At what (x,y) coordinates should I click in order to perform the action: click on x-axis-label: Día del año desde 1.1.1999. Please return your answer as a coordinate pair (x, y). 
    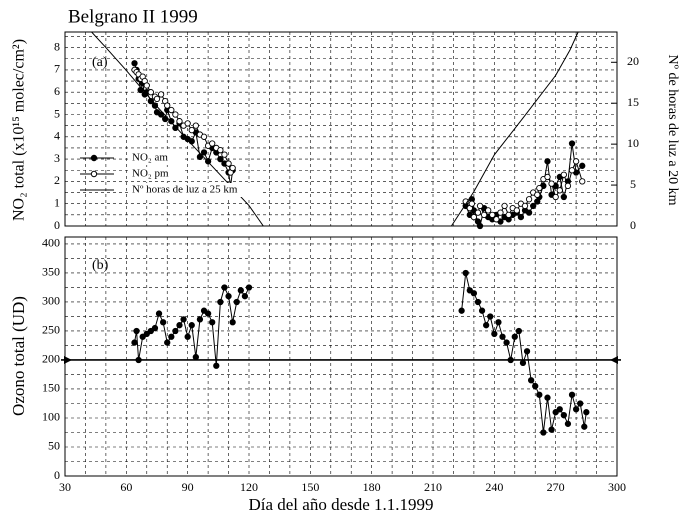
    Looking at the image, I should click on (340, 504).